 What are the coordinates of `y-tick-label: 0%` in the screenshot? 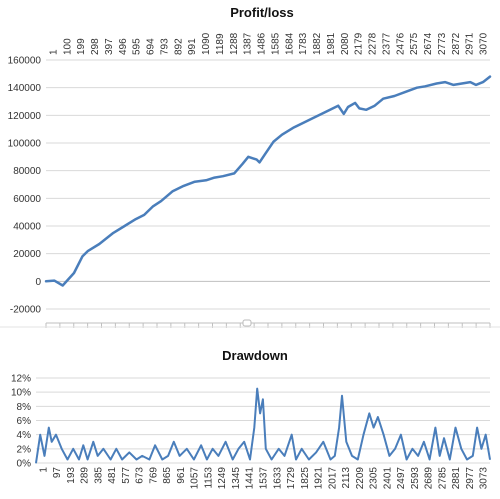 It's located at (24, 464).